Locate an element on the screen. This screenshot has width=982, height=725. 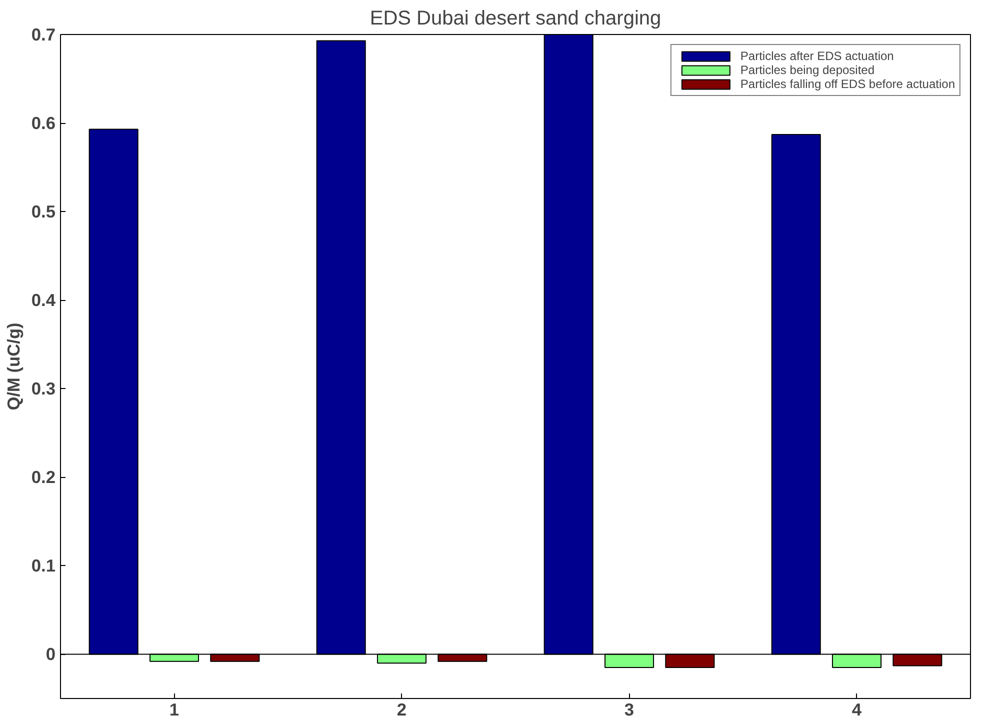
x-tick-label: 1 is located at coordinates (174, 710).